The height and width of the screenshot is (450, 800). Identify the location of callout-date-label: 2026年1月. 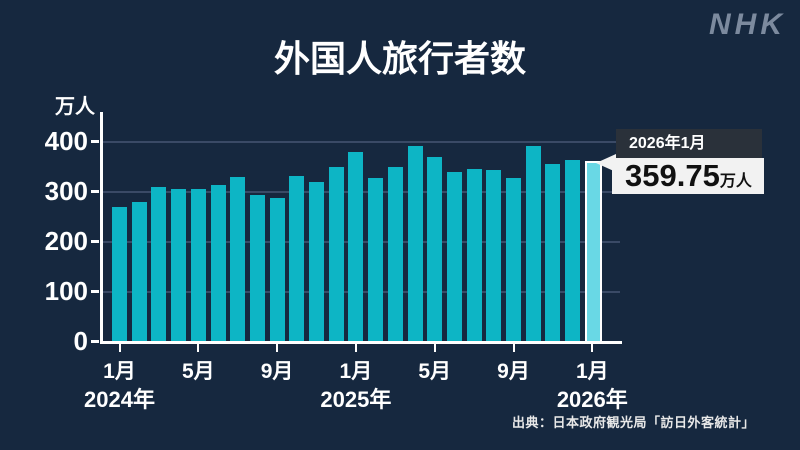
(689, 143).